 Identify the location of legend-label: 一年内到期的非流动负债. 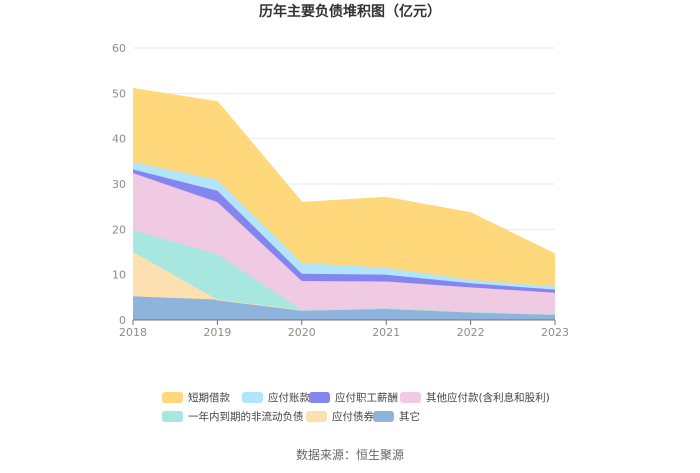
(246, 416).